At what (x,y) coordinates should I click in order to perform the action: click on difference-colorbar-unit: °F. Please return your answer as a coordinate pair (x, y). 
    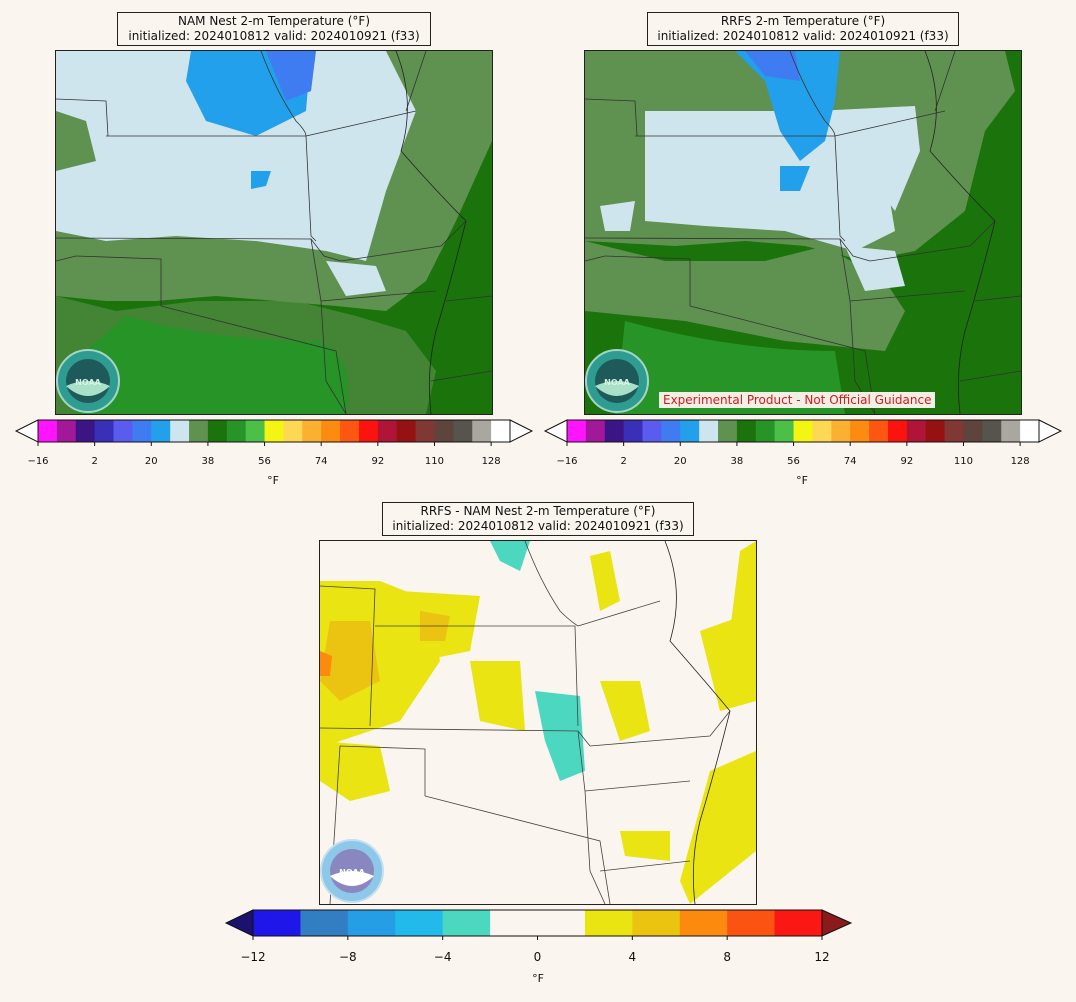
    Looking at the image, I should click on (538, 978).